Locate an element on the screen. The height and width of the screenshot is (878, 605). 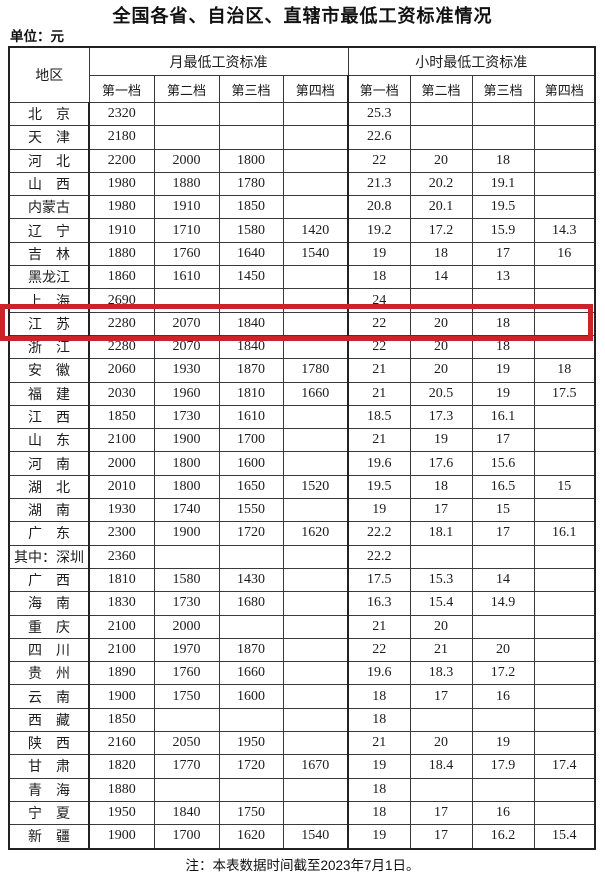
value-cell: 1520 is located at coordinates (315, 487).